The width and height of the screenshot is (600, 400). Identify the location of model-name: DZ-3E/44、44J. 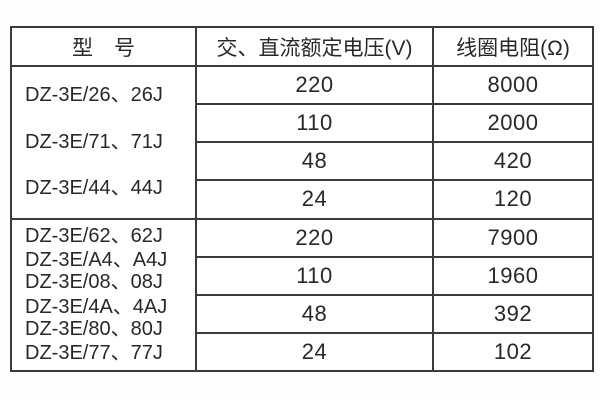
(94, 188).